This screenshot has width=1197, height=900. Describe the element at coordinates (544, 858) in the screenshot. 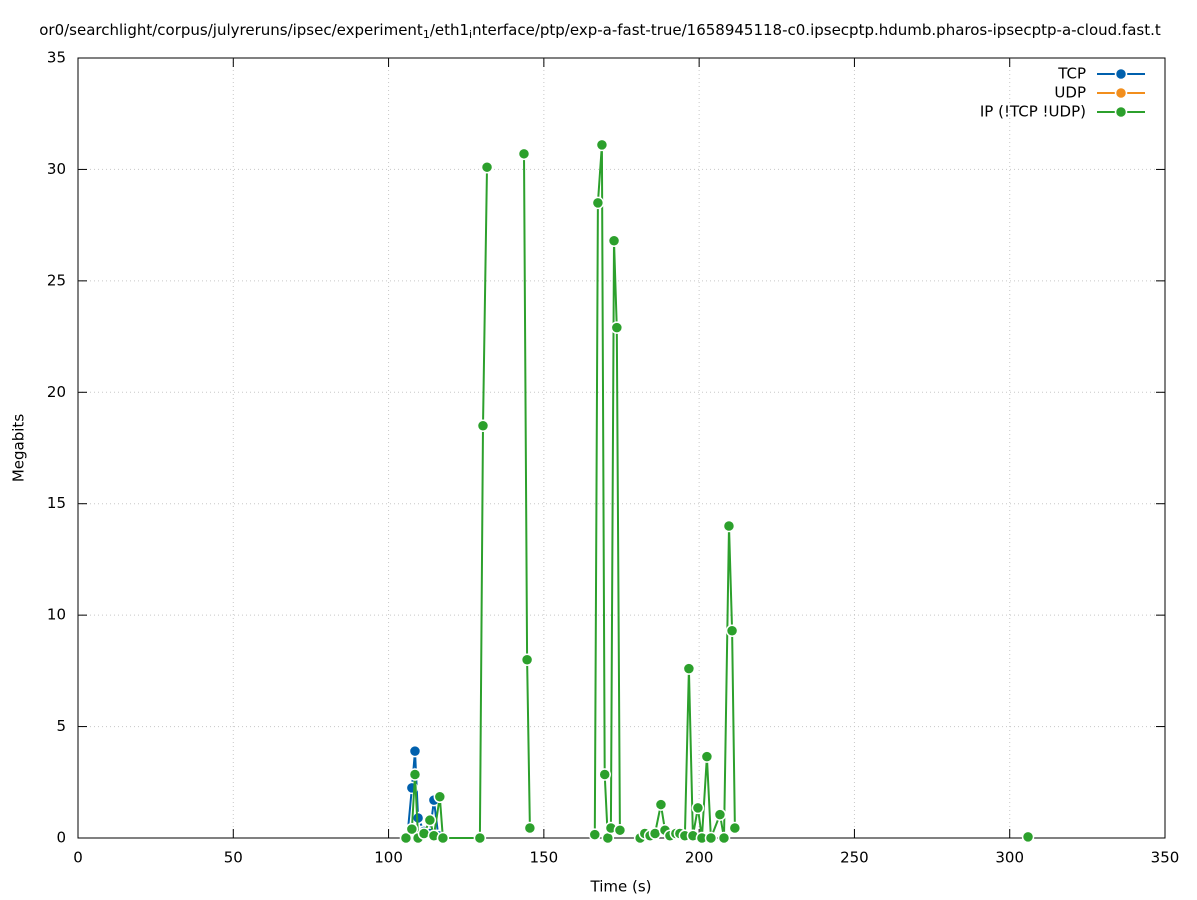

I see `x-tick-label: 150` at that location.